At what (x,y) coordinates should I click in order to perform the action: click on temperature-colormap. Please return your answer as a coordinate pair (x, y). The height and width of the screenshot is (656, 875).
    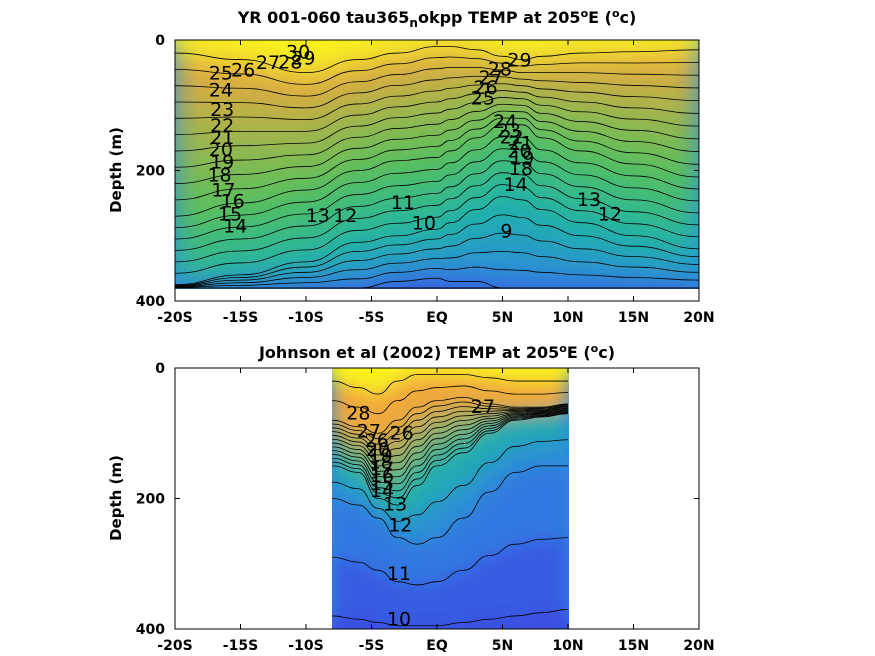
    Looking at the image, I should click on (450, 498).